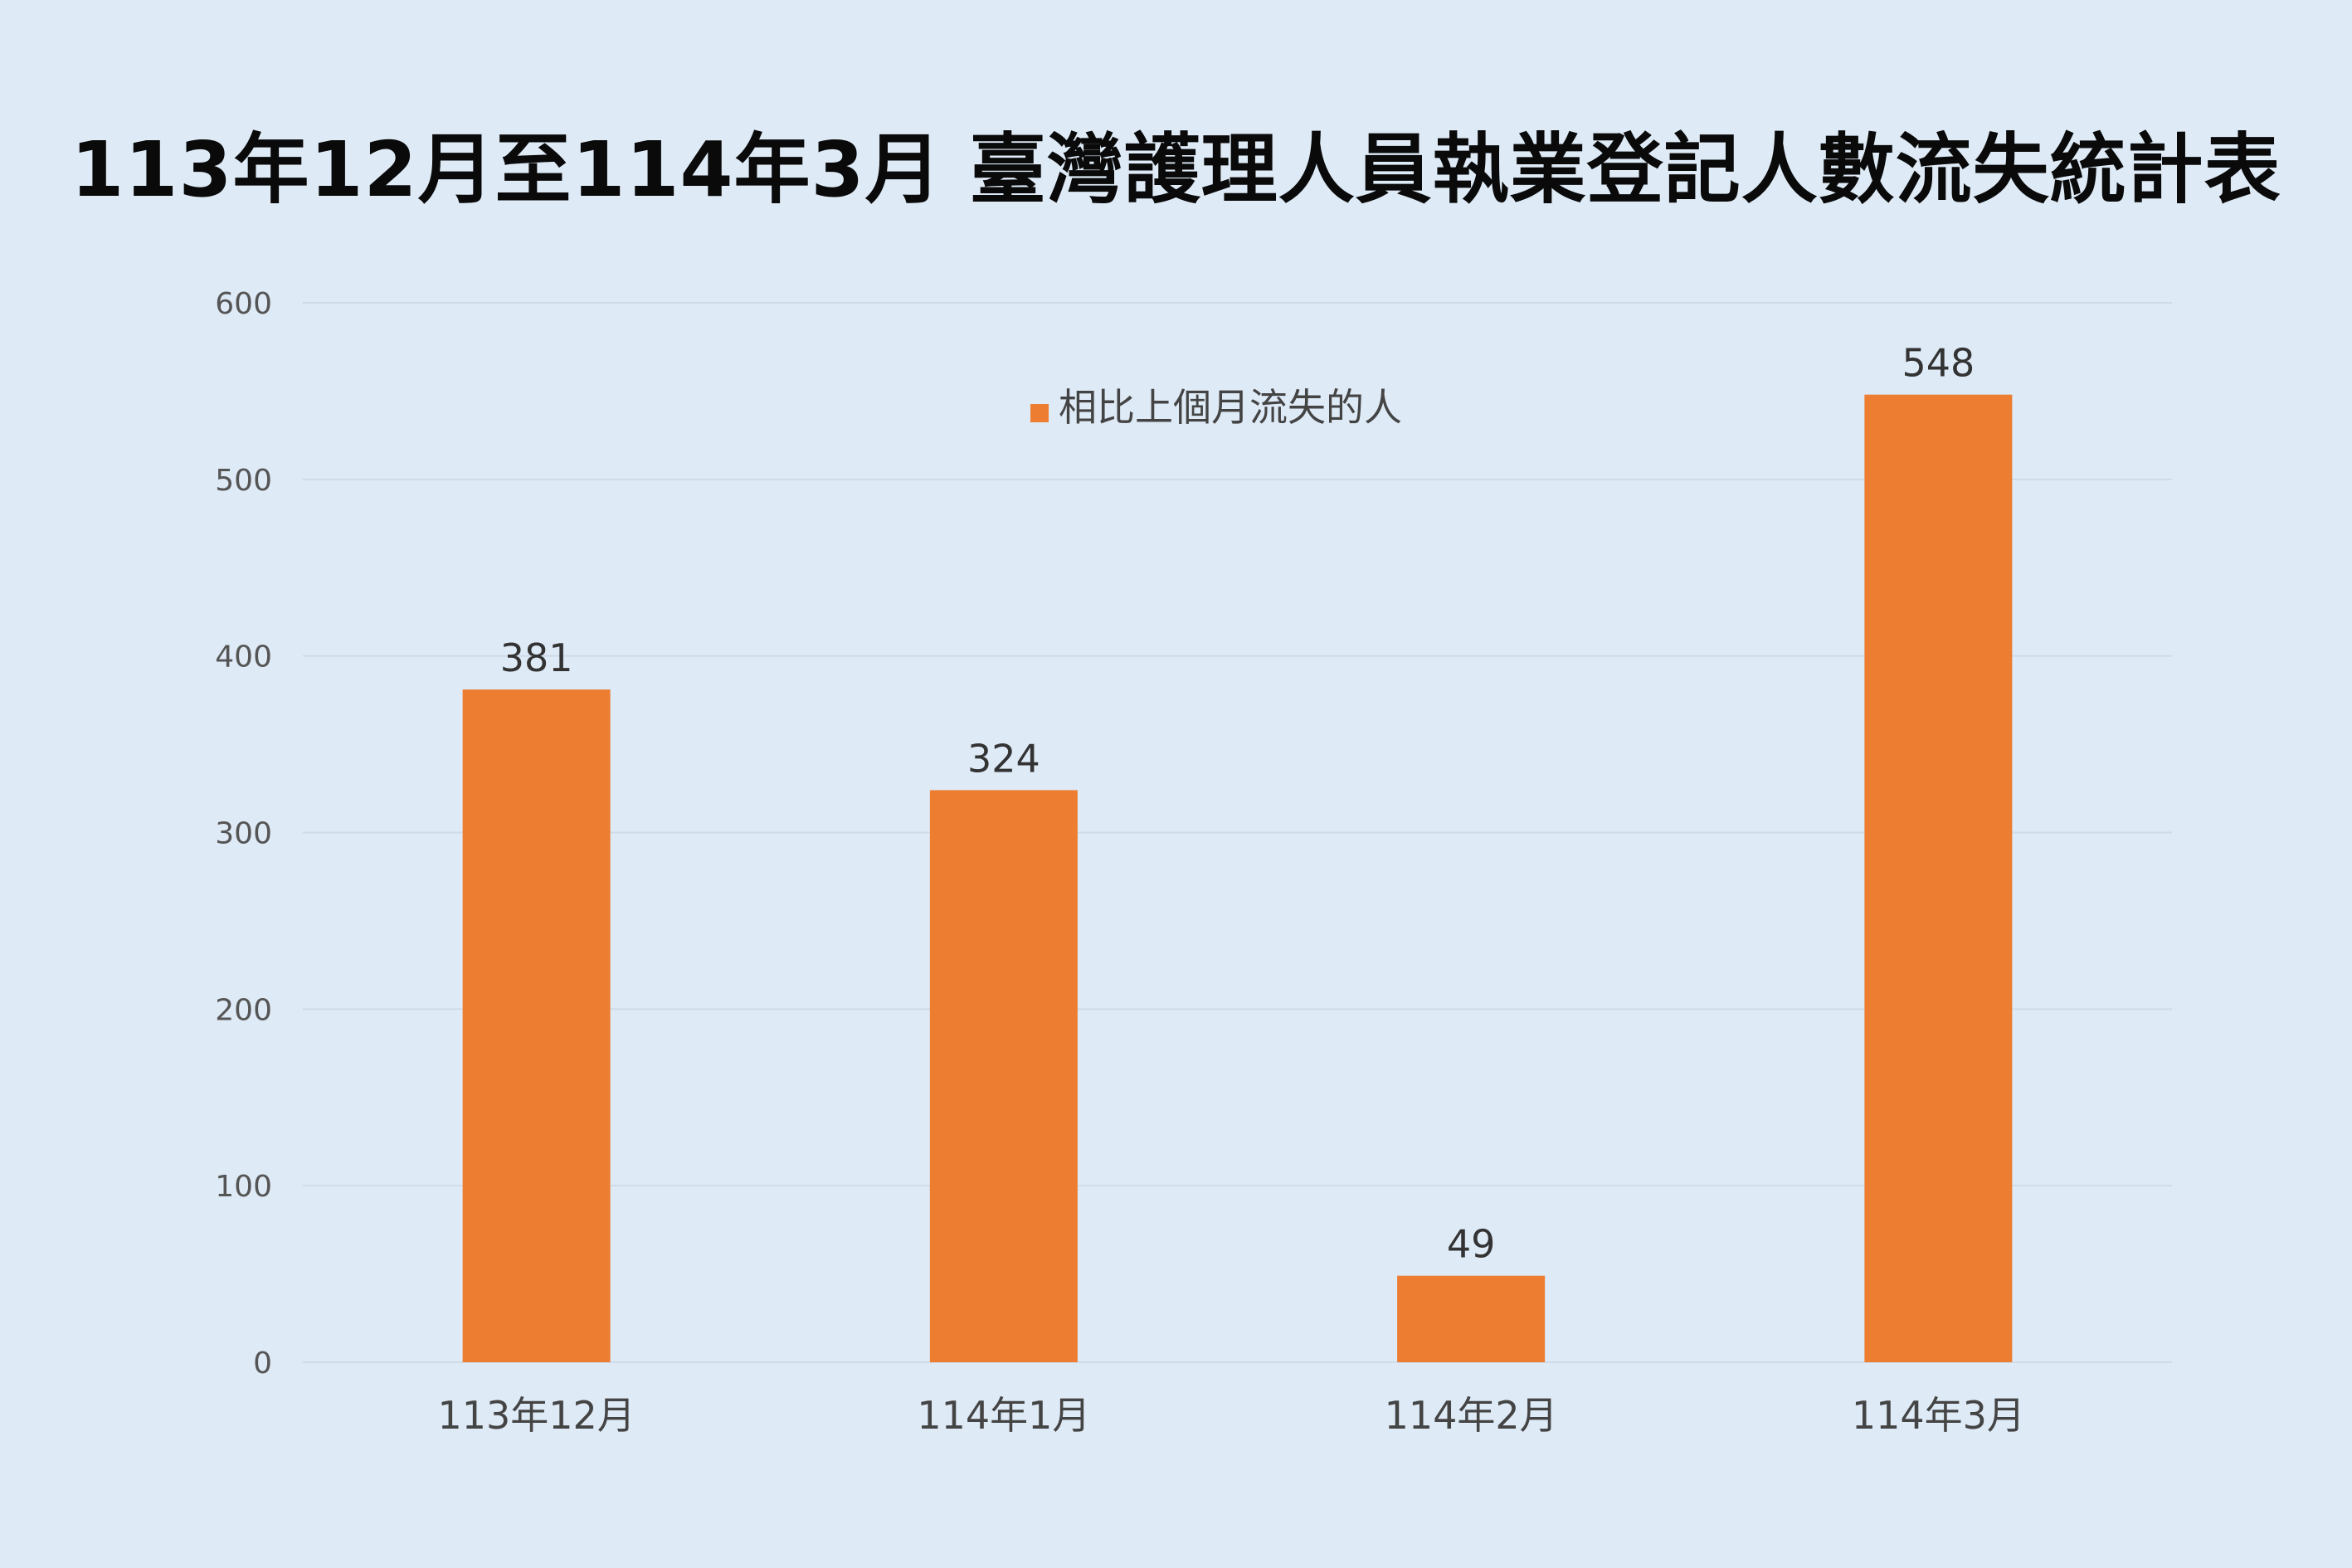 This screenshot has height=1568, width=2352. What do you see at coordinates (1471, 1415) in the screenshot?
I see `category-label-3: 114年2月` at bounding box center [1471, 1415].